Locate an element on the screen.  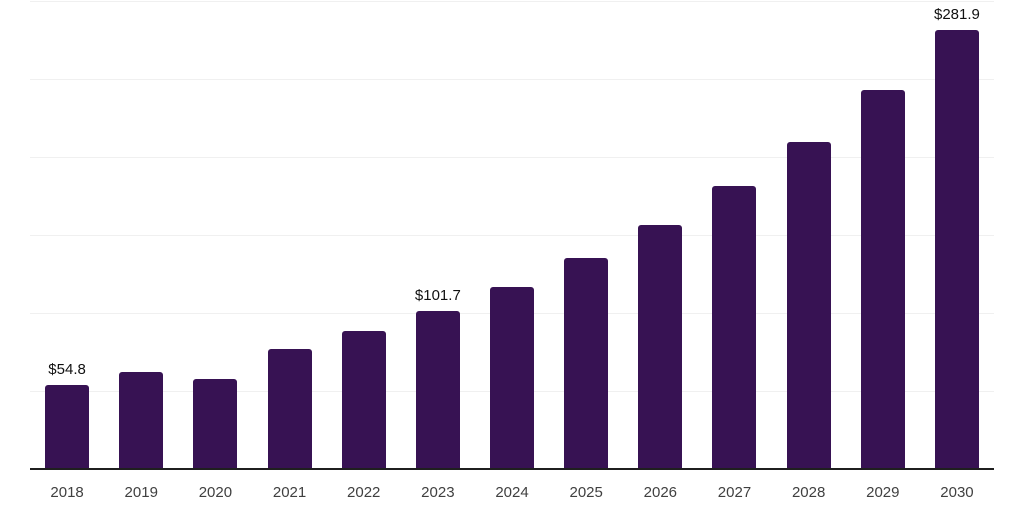
bar-slot-2026 is located at coordinates (660, 235).